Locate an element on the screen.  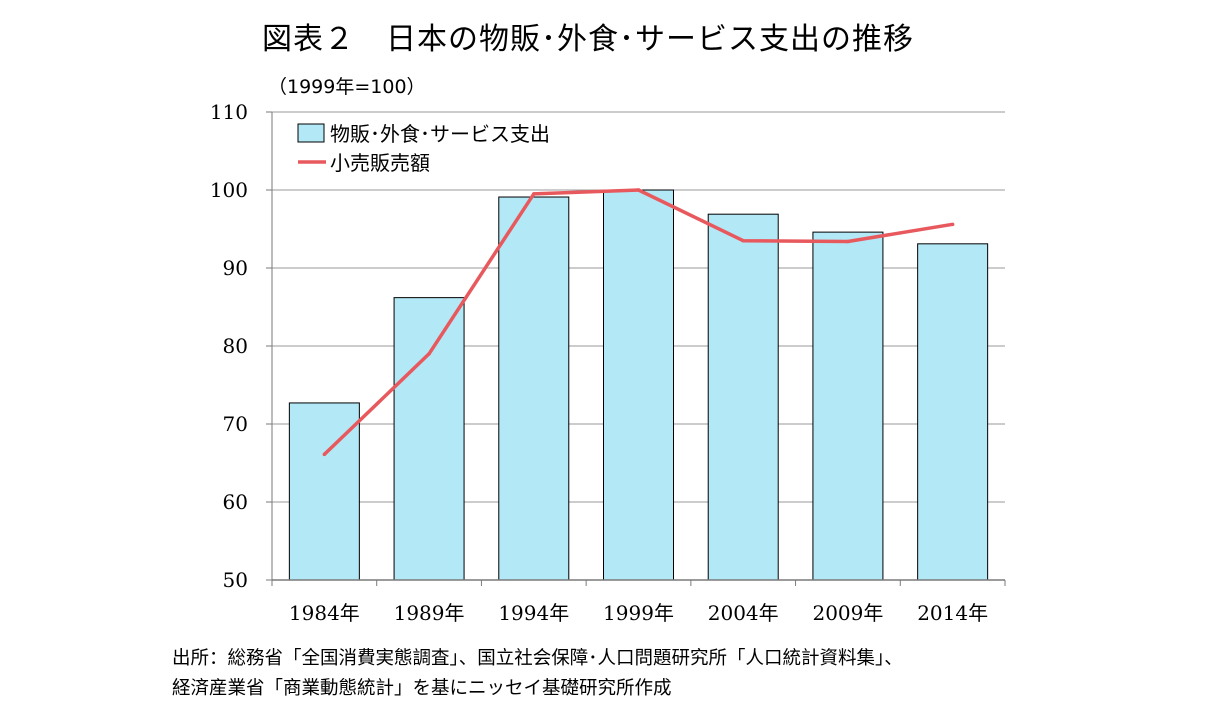
legend-bar-swatch is located at coordinates (311, 133).